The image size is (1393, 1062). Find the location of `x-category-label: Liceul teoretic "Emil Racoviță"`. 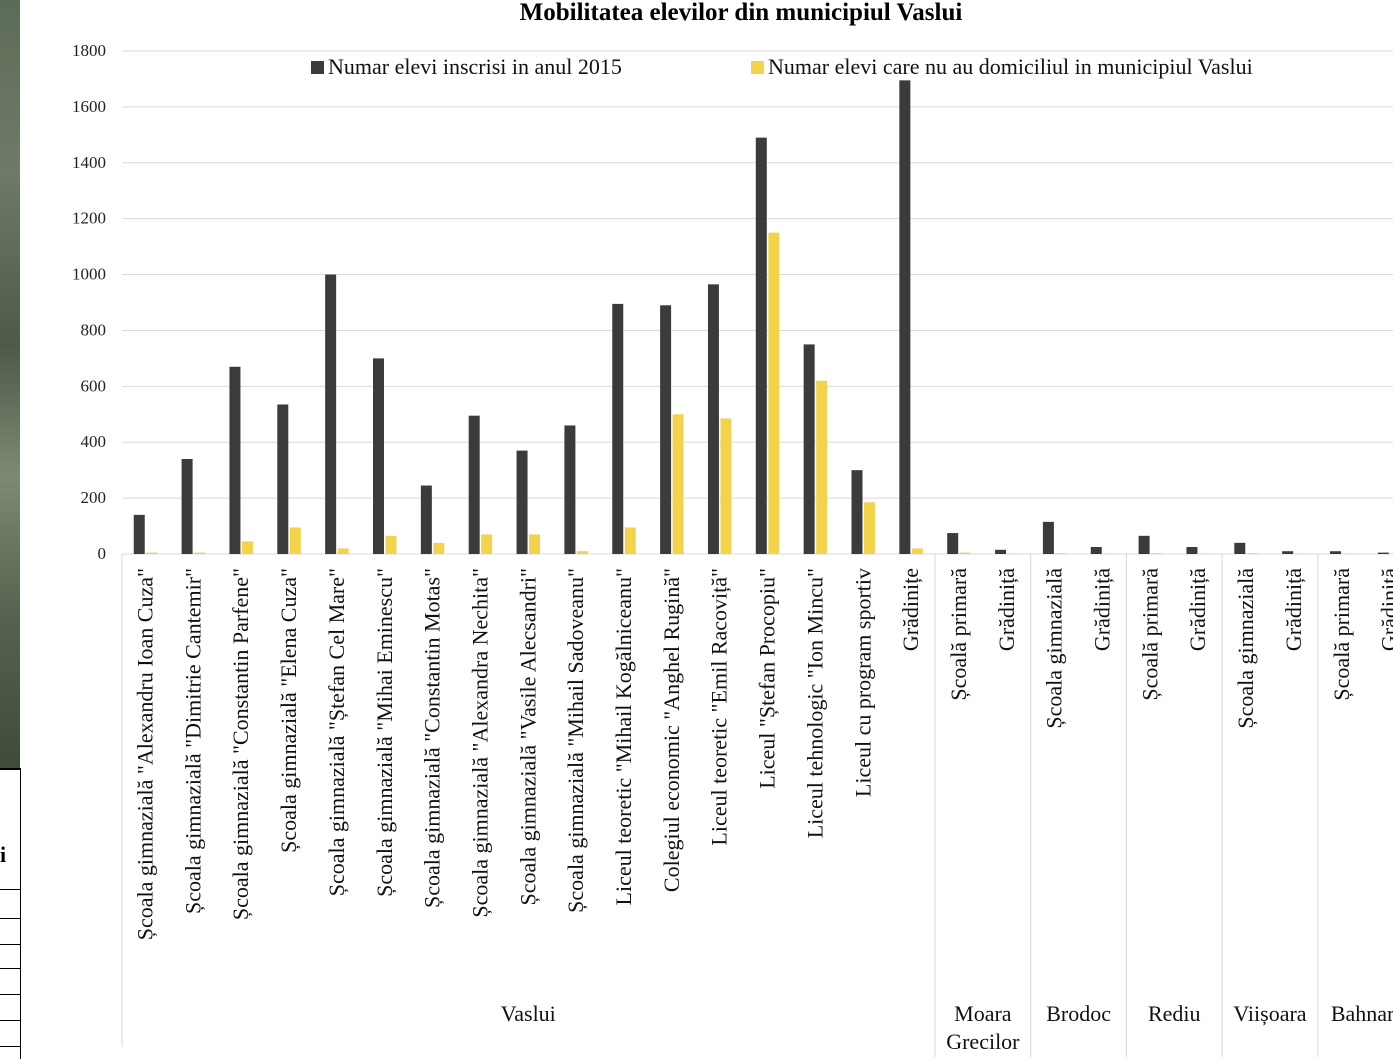

x-category-label: Liceul teoretic "Emil Racoviță" is located at coordinates (719, 707).